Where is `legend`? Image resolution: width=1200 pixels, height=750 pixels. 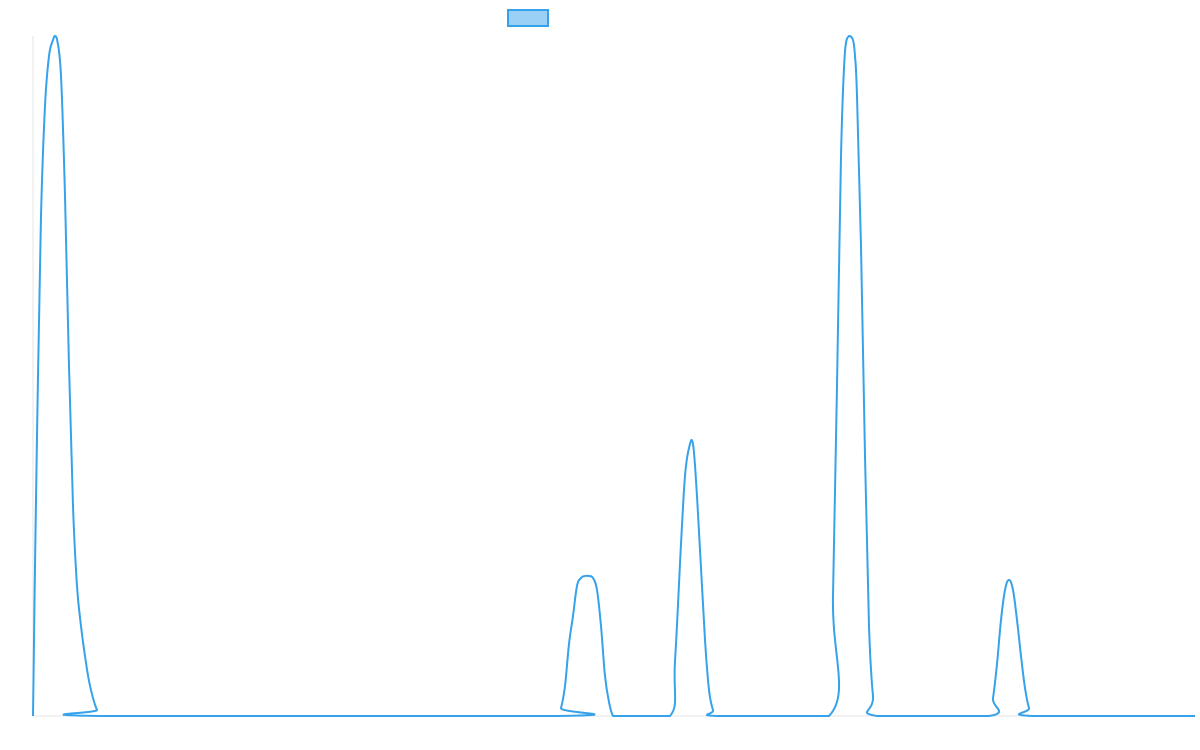 legend is located at coordinates (528, 18).